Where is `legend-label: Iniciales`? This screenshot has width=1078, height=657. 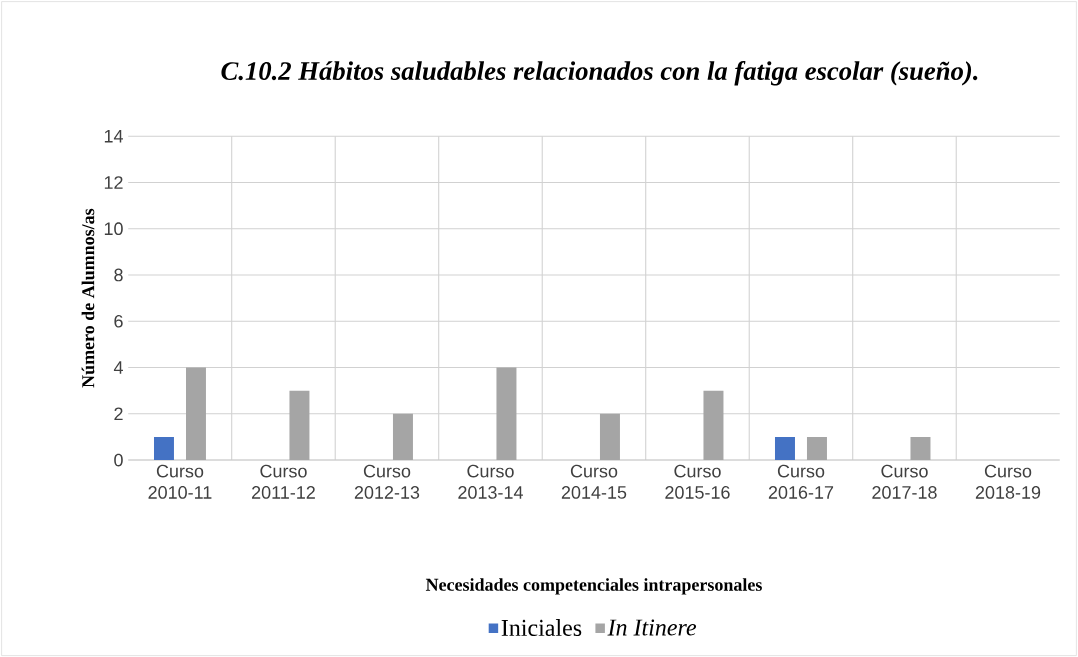
legend-label: Iniciales is located at coordinates (541, 627).